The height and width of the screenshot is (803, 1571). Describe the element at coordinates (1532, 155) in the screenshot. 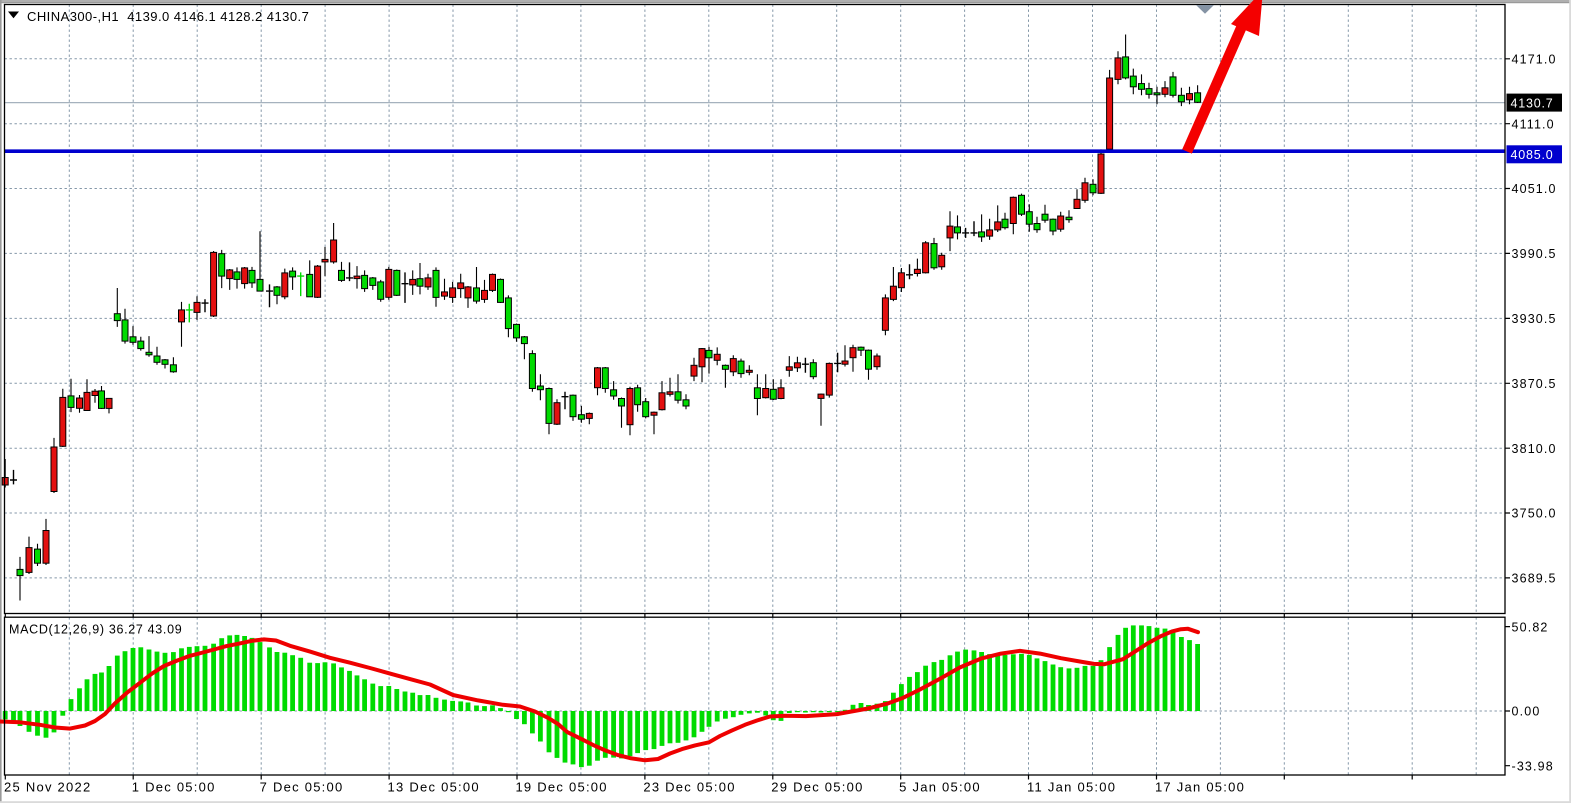

I see `svg-text: 4085.0` at that location.